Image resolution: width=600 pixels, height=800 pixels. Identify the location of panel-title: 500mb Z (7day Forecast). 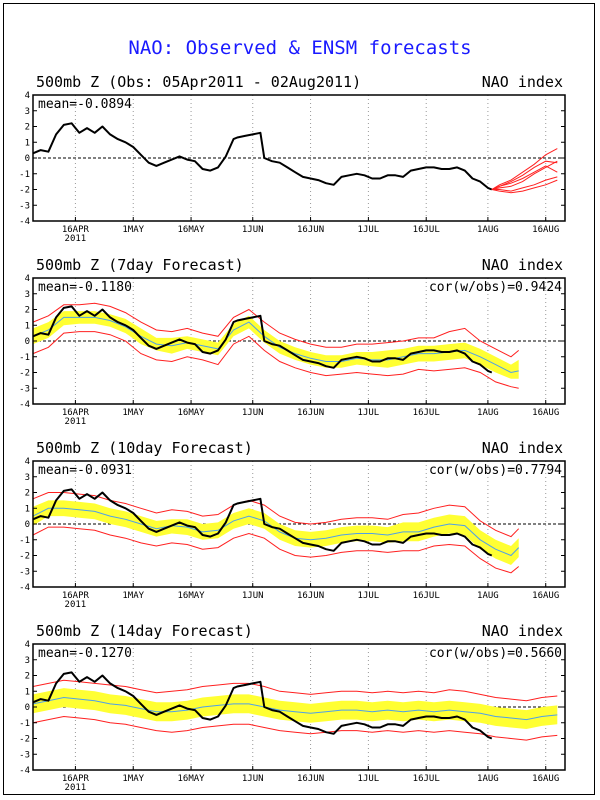
(140, 265).